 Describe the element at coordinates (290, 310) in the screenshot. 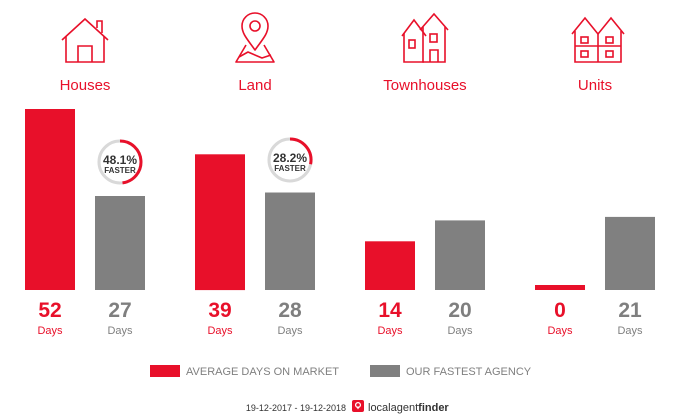

I see `value-land-fastest: 28` at that location.